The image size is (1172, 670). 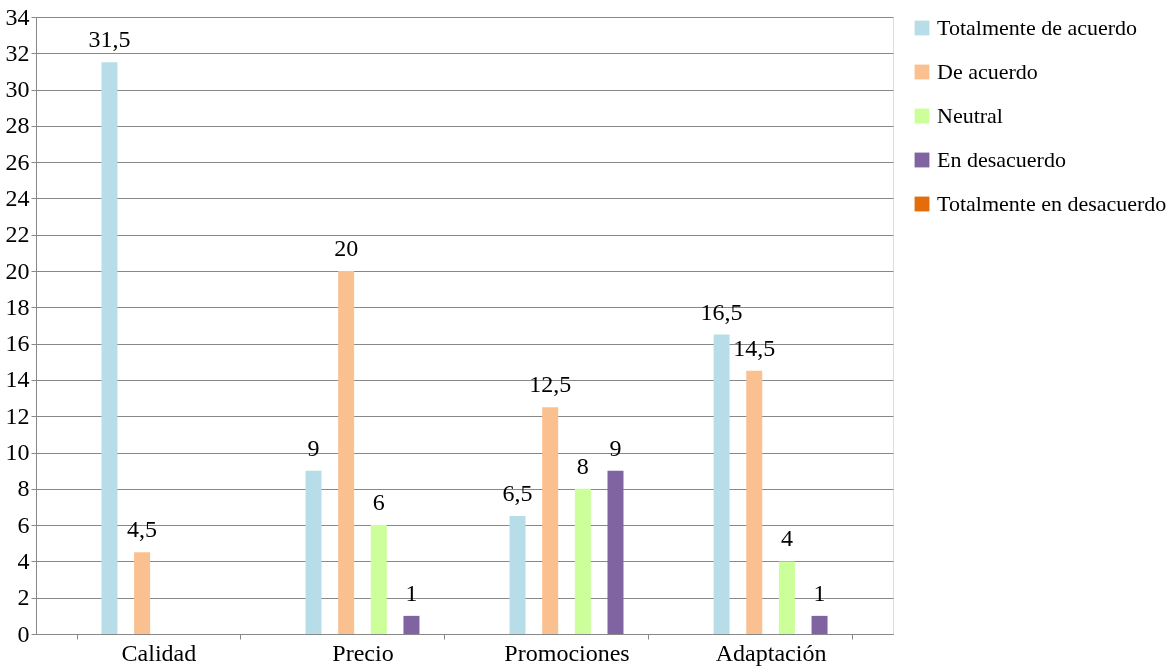 What do you see at coordinates (987, 71) in the screenshot?
I see `legend-label: De acuerdo` at bounding box center [987, 71].